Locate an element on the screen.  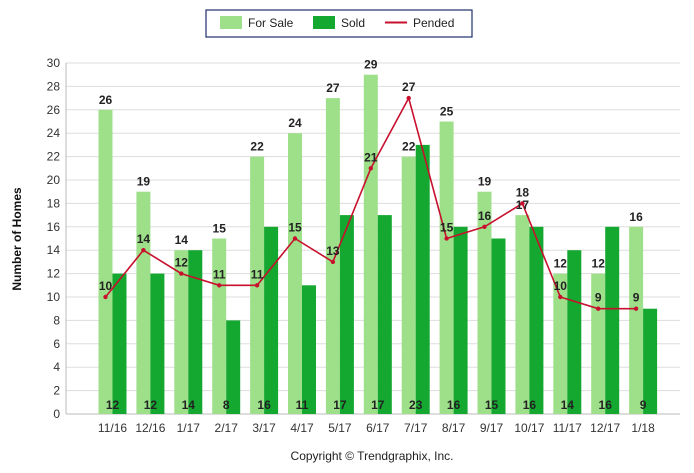
label-sold: 9 is located at coordinates (643, 405).